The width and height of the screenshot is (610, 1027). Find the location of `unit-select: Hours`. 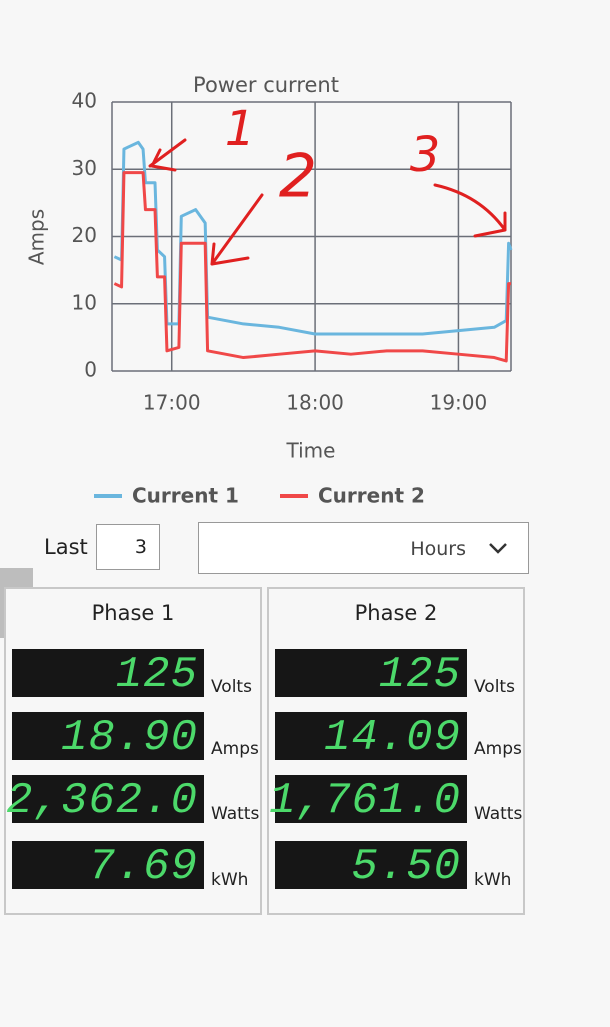

unit-select: Hours is located at coordinates (363, 548).